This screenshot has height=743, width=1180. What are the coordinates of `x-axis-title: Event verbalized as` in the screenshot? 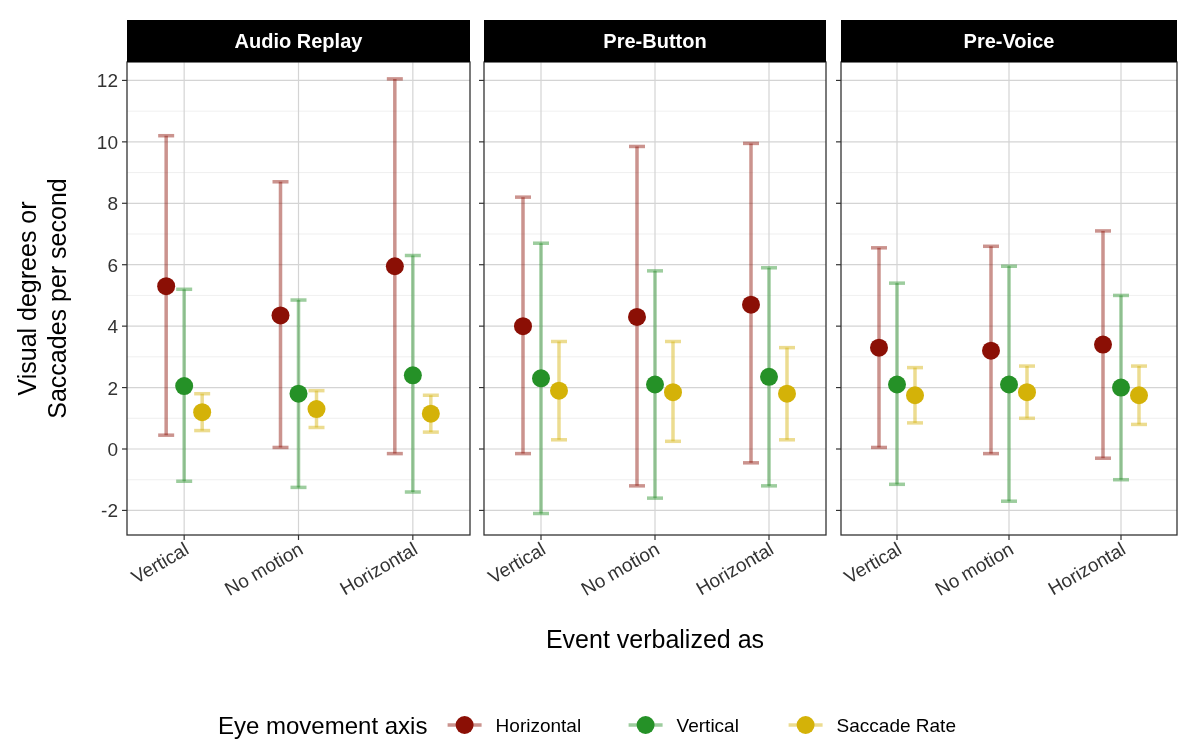 It's located at (655, 639).